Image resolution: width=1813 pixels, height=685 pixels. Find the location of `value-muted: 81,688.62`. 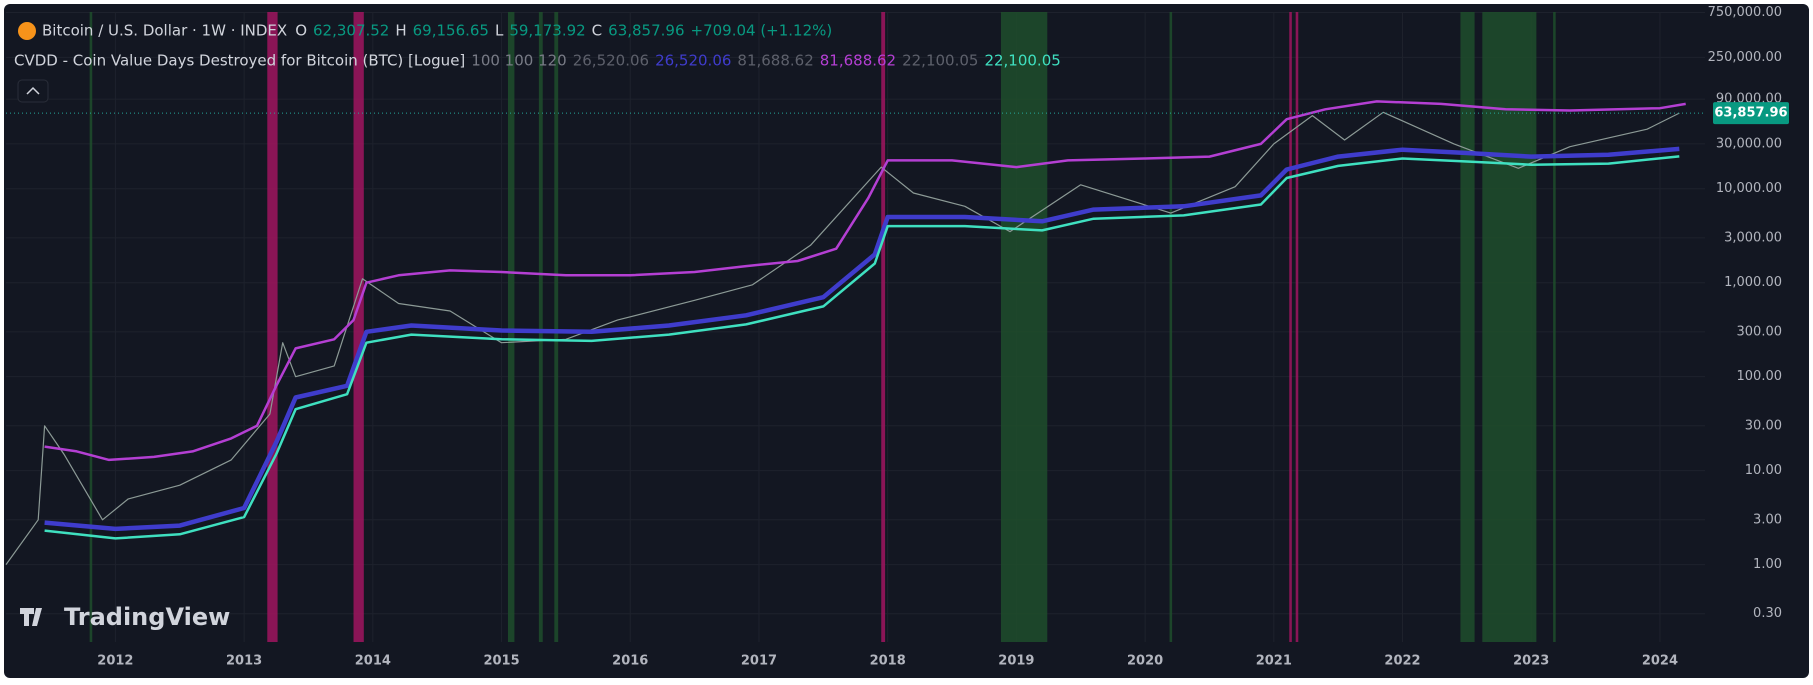

value-muted: 81,688.62 is located at coordinates (775, 61).